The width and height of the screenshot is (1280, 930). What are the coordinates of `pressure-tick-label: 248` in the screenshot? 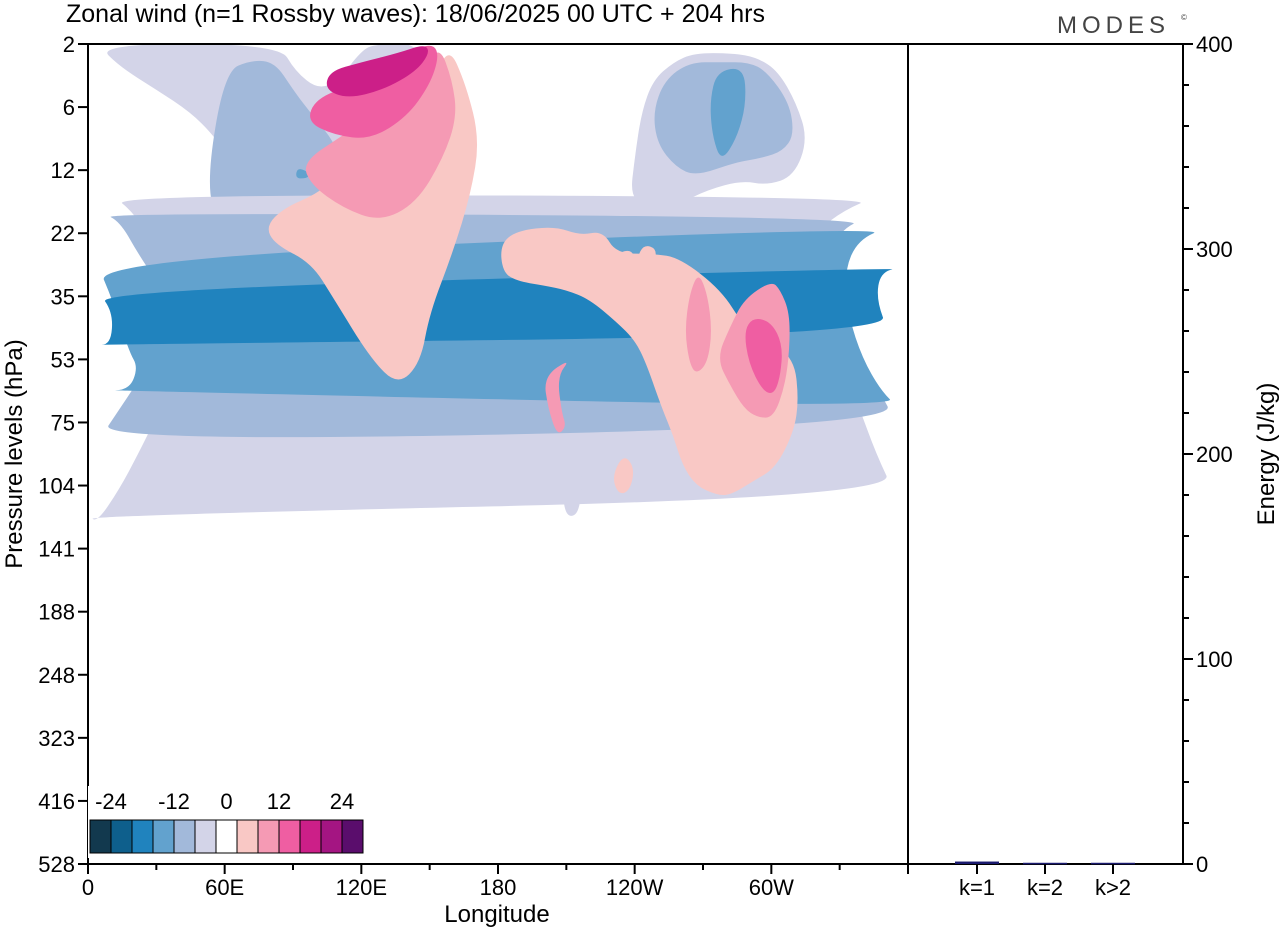 It's located at (56, 675).